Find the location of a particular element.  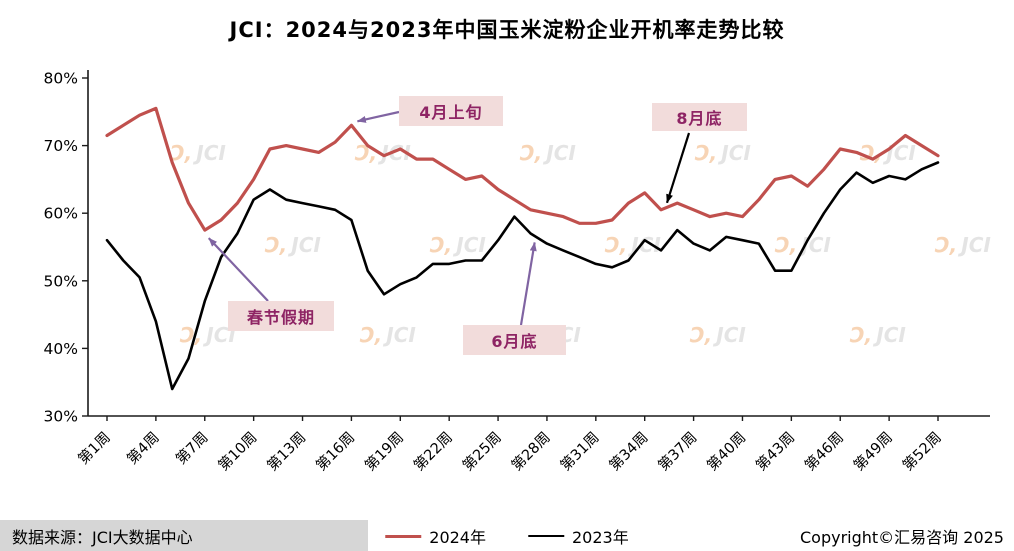

x-axis-label: 第28周 is located at coordinates (530, 451).